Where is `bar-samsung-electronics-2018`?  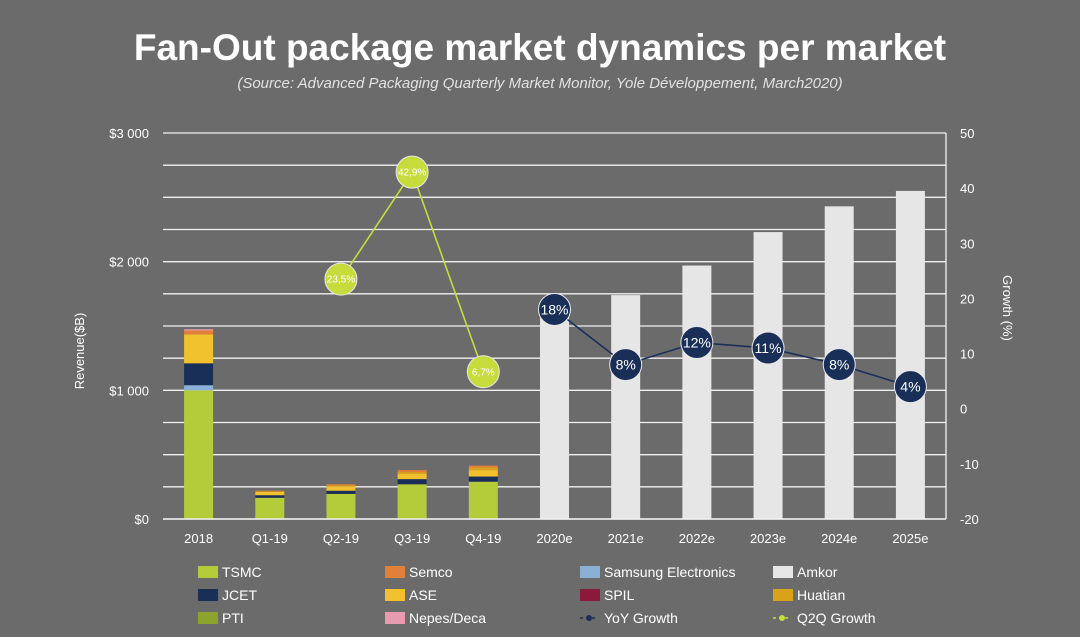 bar-samsung-electronics-2018 is located at coordinates (199, 388).